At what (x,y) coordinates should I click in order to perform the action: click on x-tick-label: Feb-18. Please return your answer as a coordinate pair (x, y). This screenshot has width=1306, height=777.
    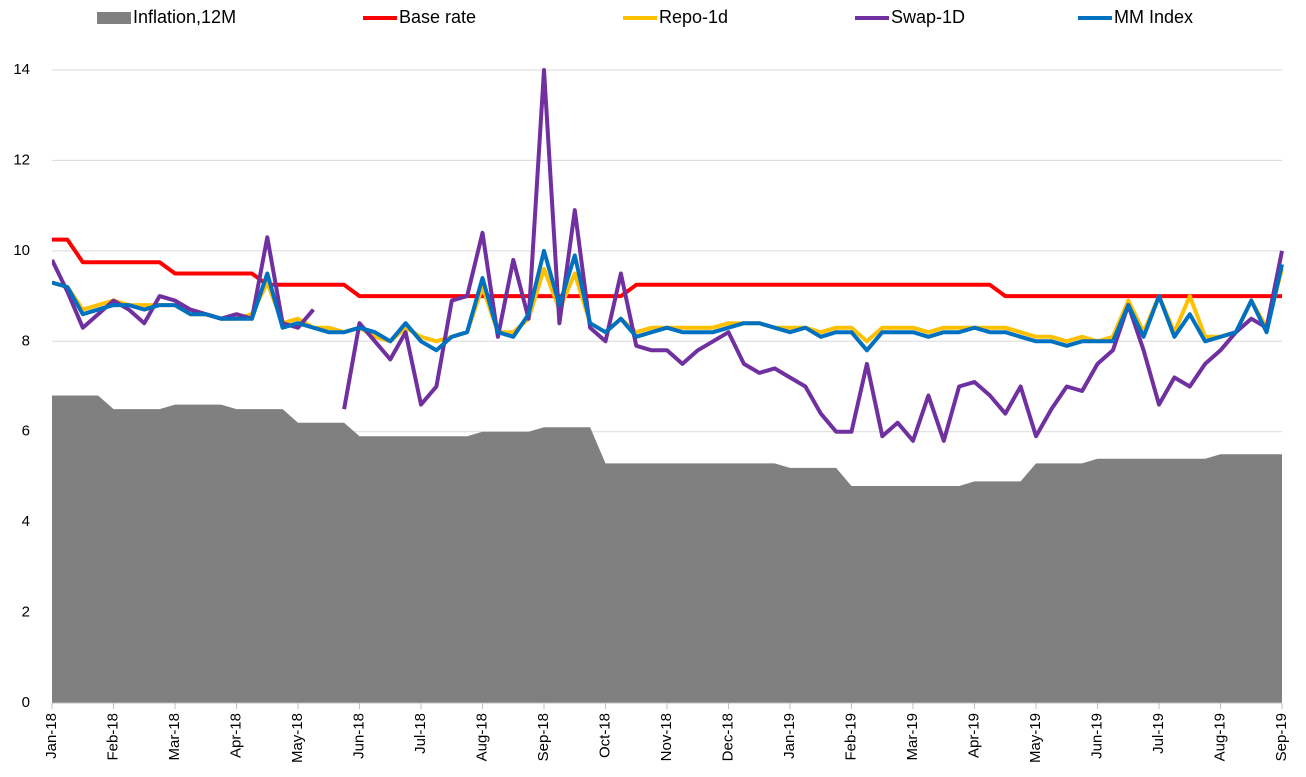
    Looking at the image, I should click on (112, 737).